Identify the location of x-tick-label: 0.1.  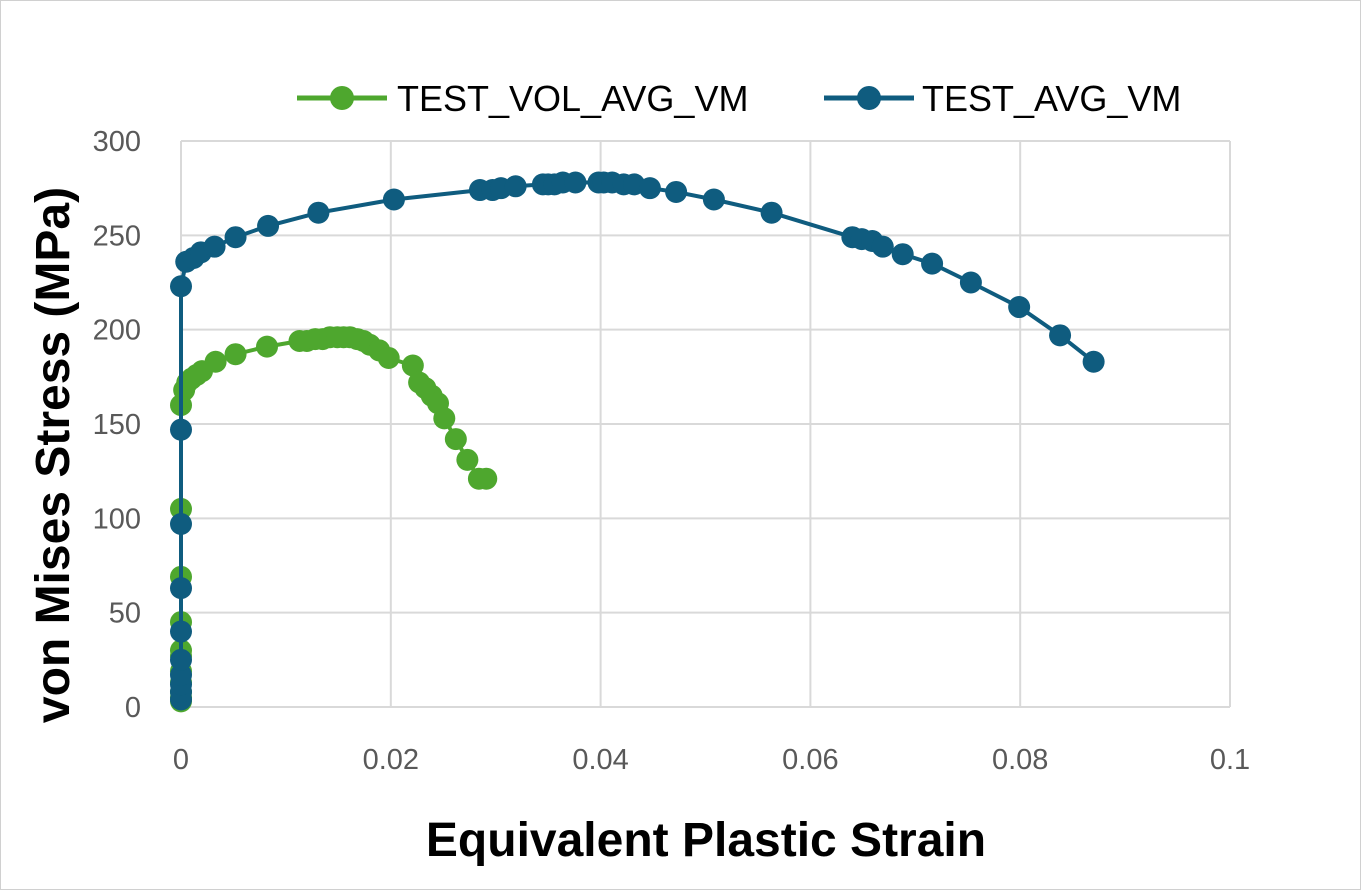
(1230, 760).